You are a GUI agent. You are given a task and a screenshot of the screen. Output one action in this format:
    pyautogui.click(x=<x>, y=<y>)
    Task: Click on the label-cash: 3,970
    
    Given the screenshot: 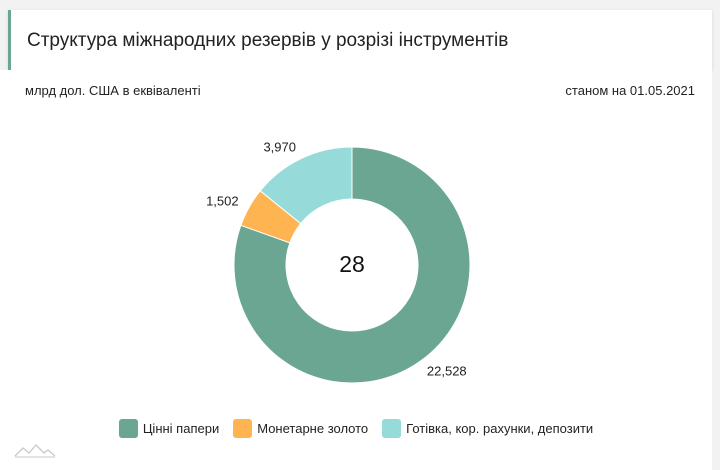 What is the action you would take?
    pyautogui.click(x=279, y=147)
    